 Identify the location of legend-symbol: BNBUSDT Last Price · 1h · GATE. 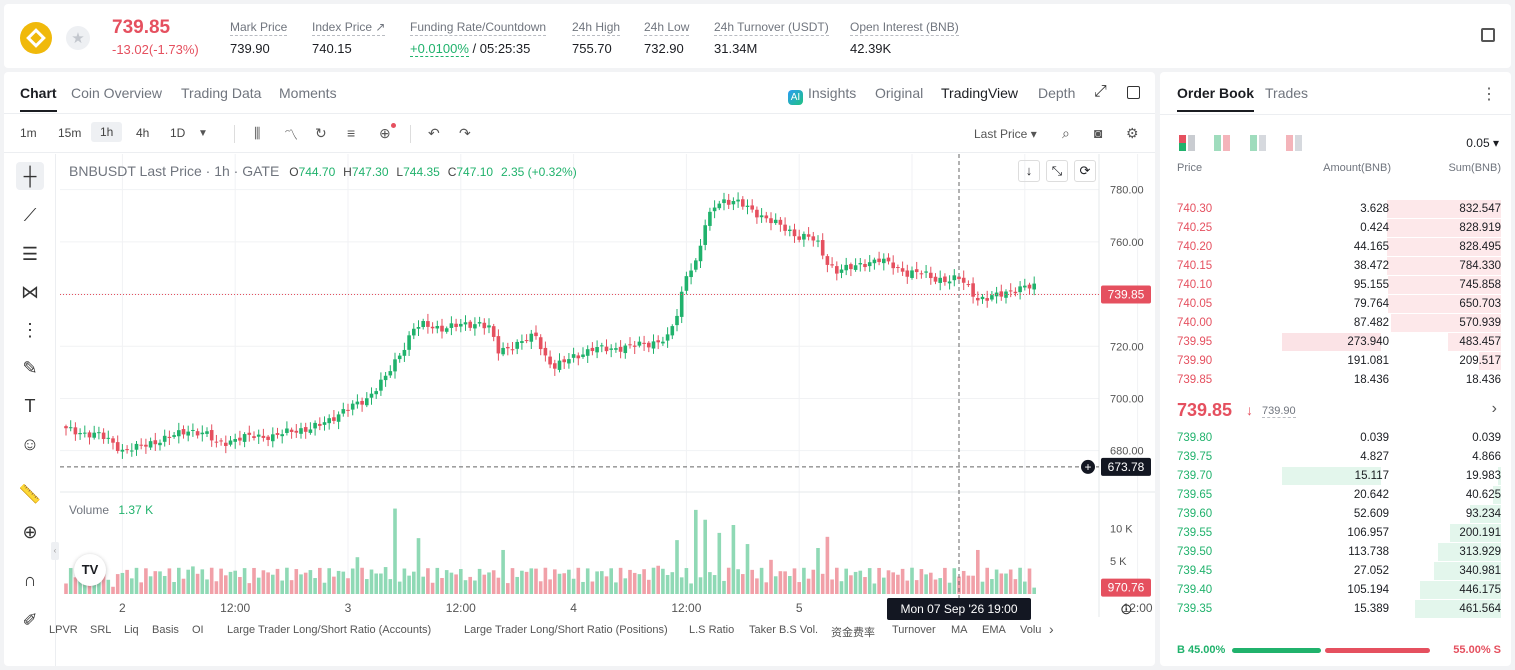
(174, 171).